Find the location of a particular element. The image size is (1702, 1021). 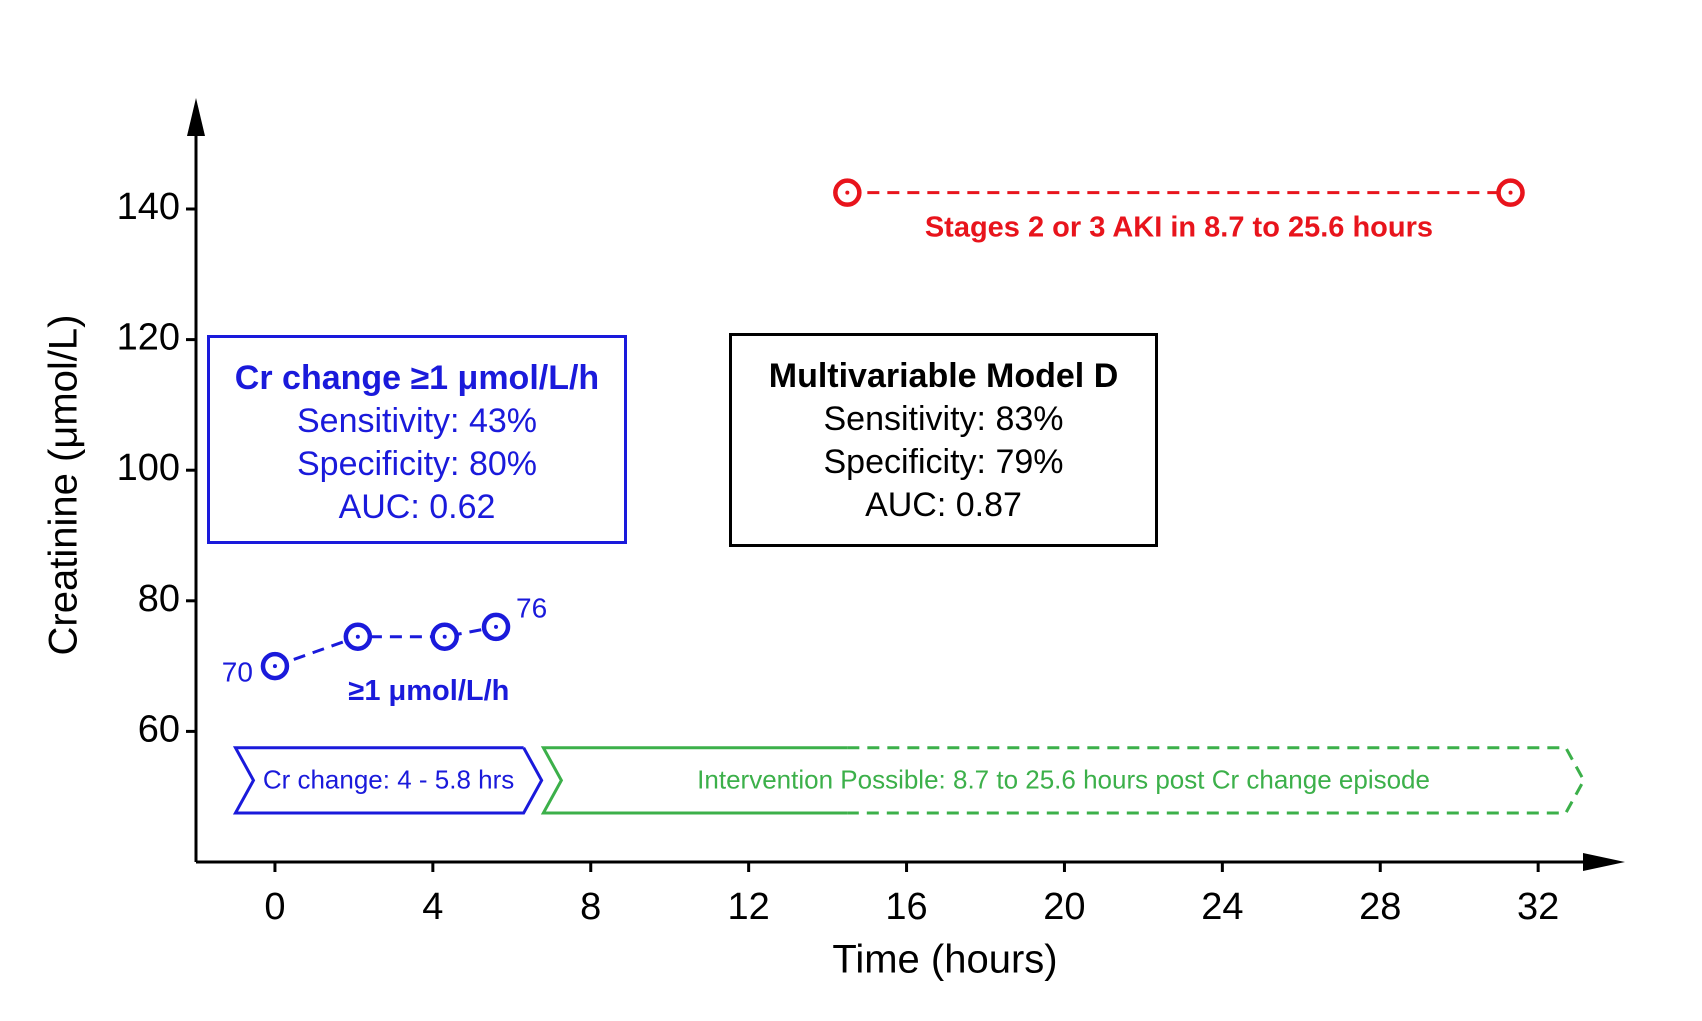

x-tick-label: 32 is located at coordinates (1538, 907).